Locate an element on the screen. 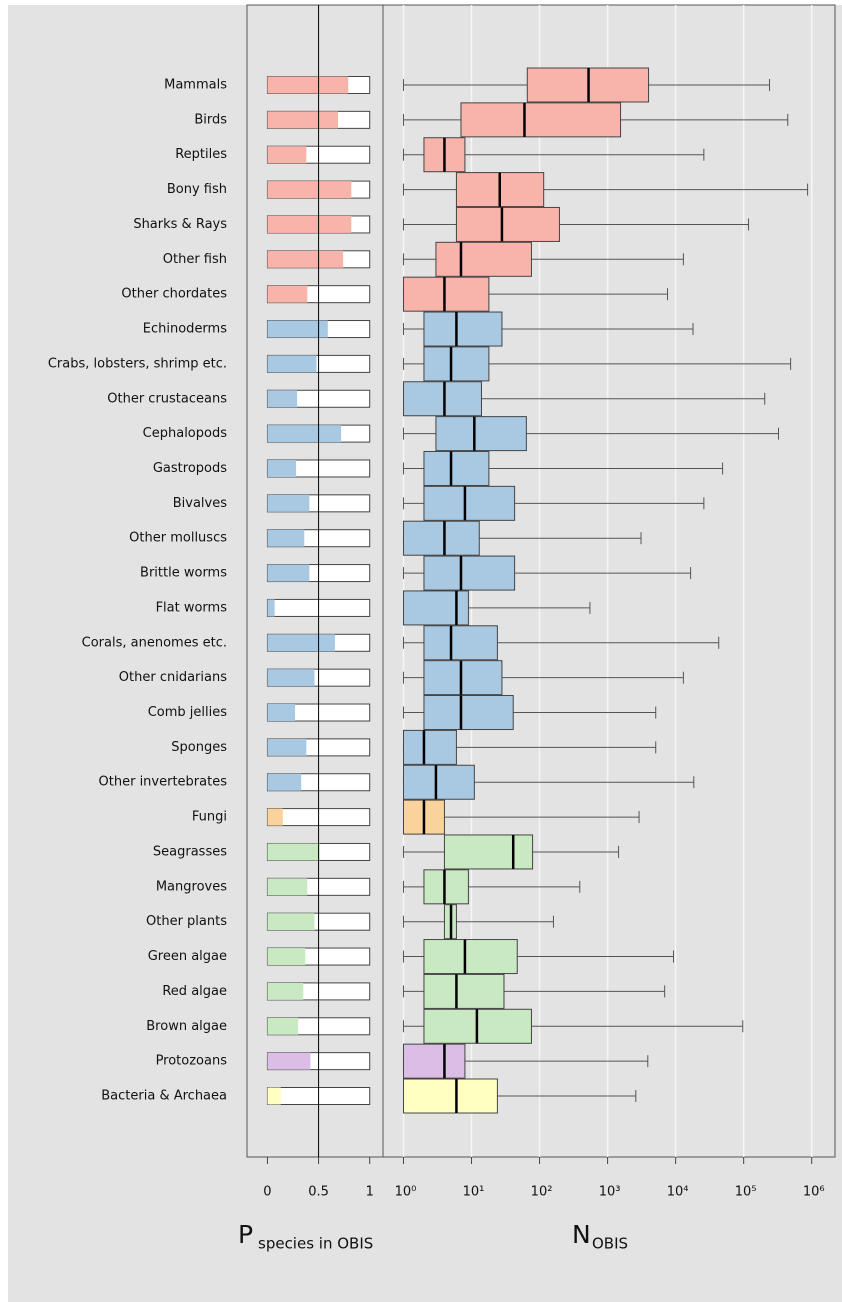 The width and height of the screenshot is (842, 1302). category-label: Protozoans is located at coordinates (192, 1061).